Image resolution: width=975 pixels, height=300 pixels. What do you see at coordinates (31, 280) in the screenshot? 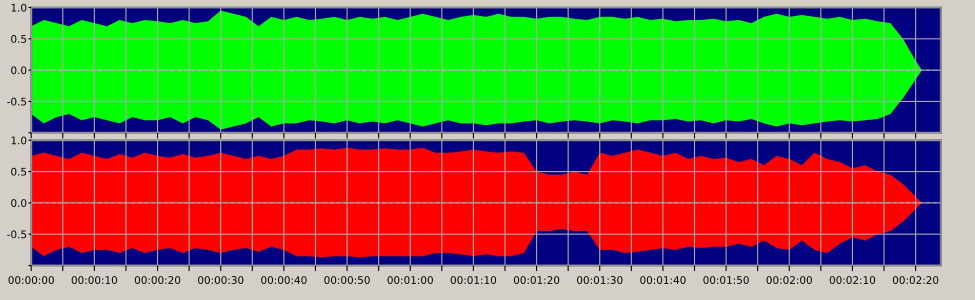
I see `x-tick-label: 00:00:00` at bounding box center [31, 280].